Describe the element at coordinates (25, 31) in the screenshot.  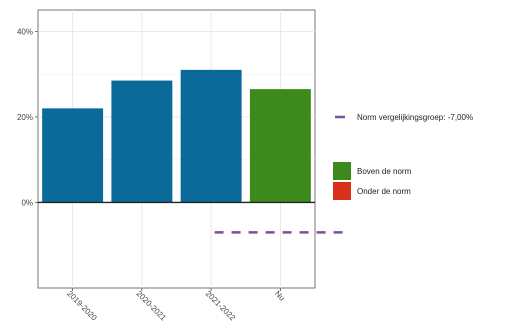
I see `y-tick-label-2: 40%` at that location.